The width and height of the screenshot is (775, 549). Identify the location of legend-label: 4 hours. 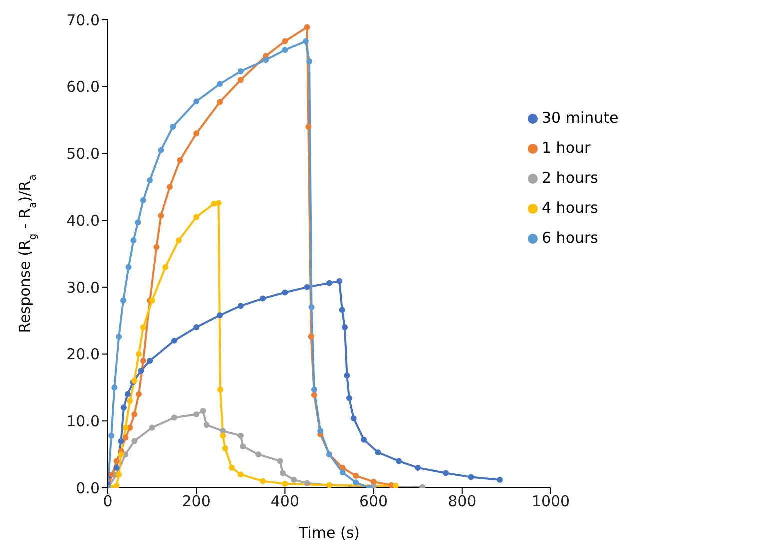
(570, 208).